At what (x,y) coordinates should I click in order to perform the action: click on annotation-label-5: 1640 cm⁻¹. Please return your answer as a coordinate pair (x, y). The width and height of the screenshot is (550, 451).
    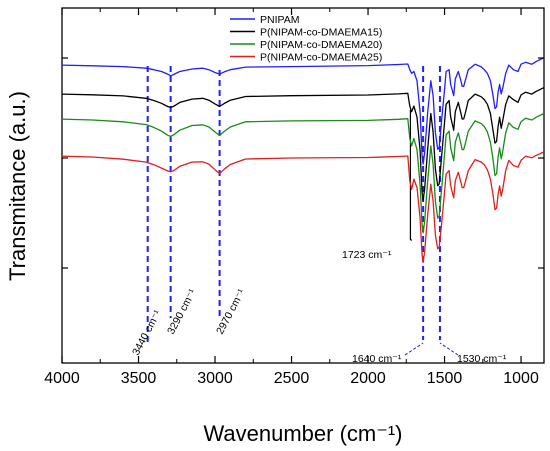
    Looking at the image, I should click on (377, 359).